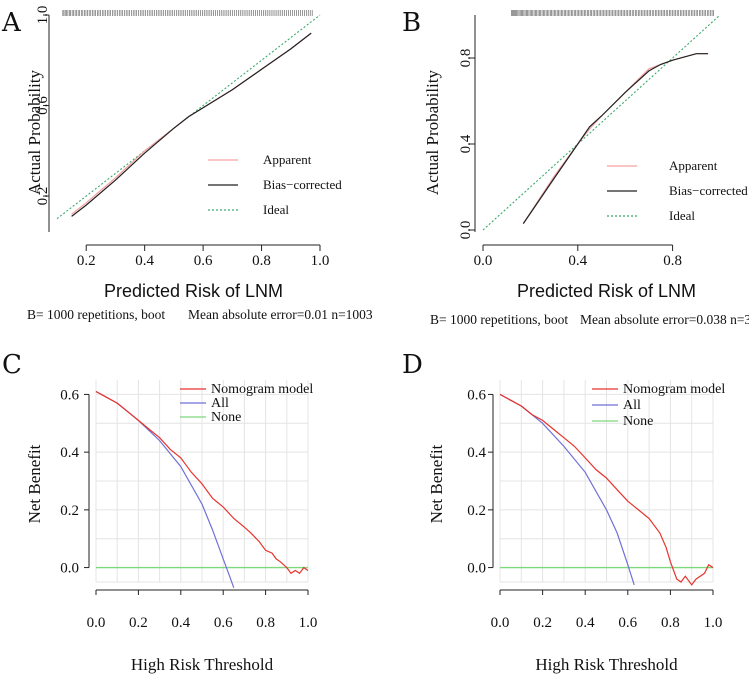 Image resolution: width=749 pixels, height=679 pixels. I want to click on panel-b-letter: B, so click(411, 23).